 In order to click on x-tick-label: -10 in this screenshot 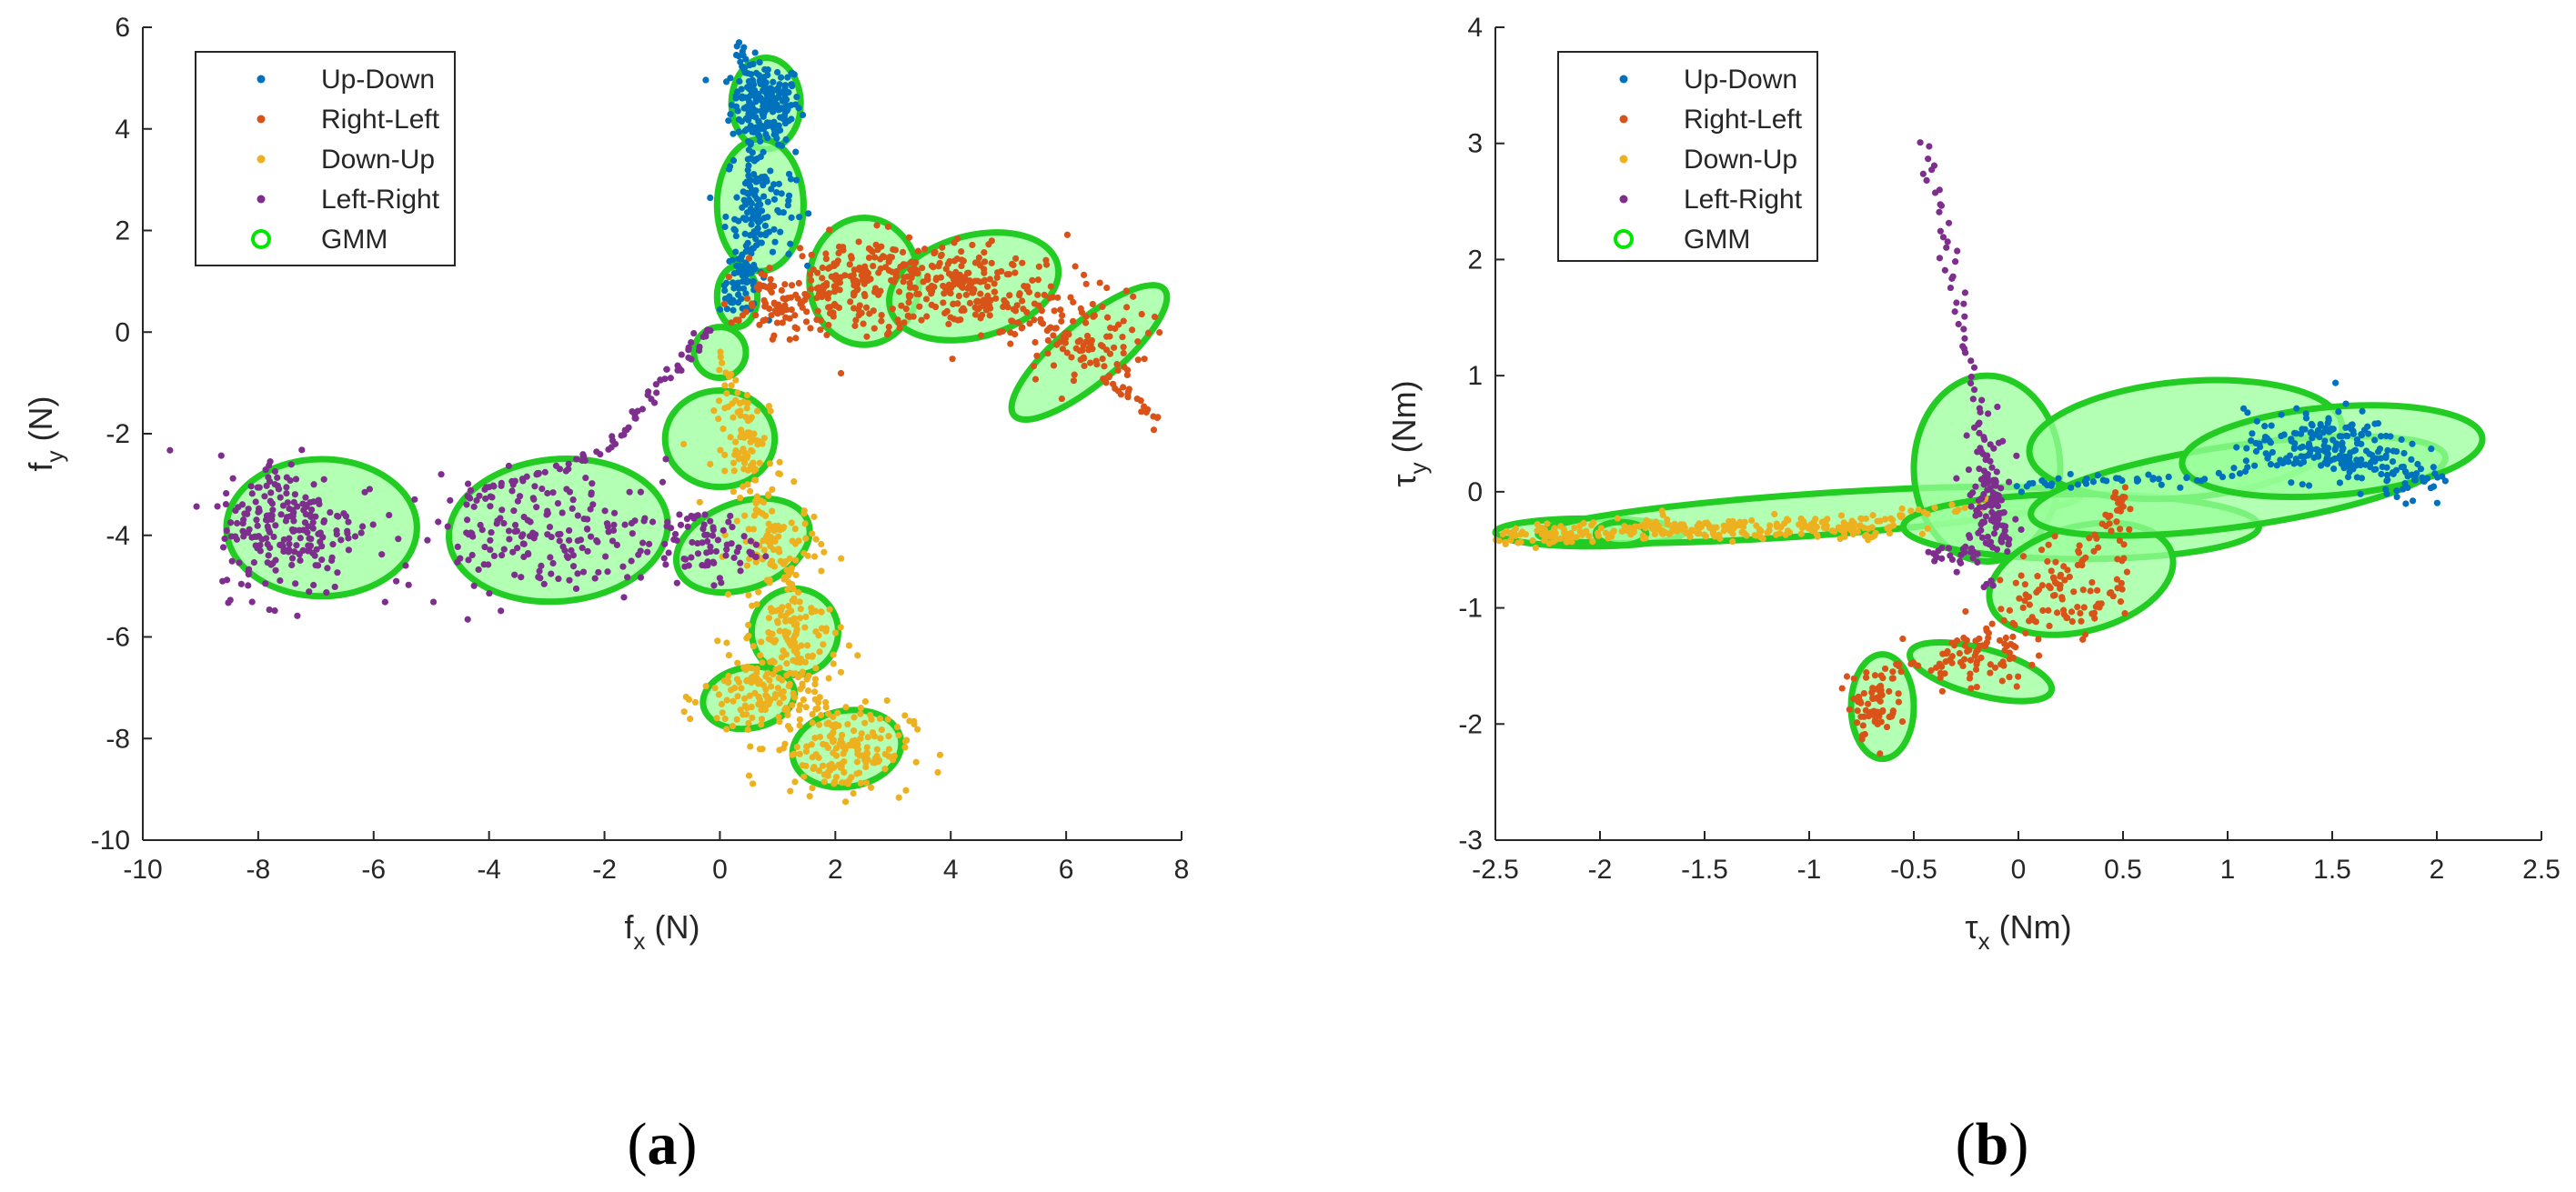, I will do `click(142, 870)`.